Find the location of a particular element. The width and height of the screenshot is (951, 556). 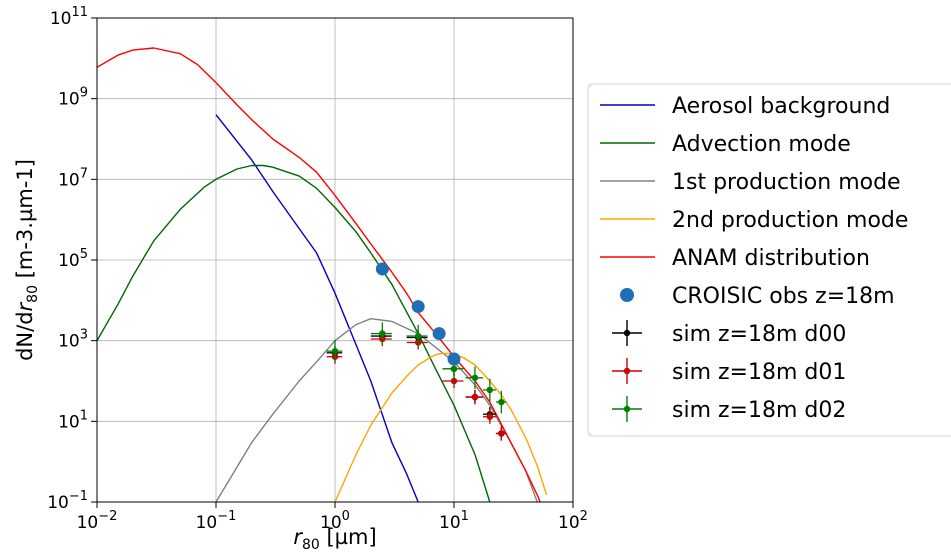

legend-label: sim z=18m d00 is located at coordinates (759, 334).